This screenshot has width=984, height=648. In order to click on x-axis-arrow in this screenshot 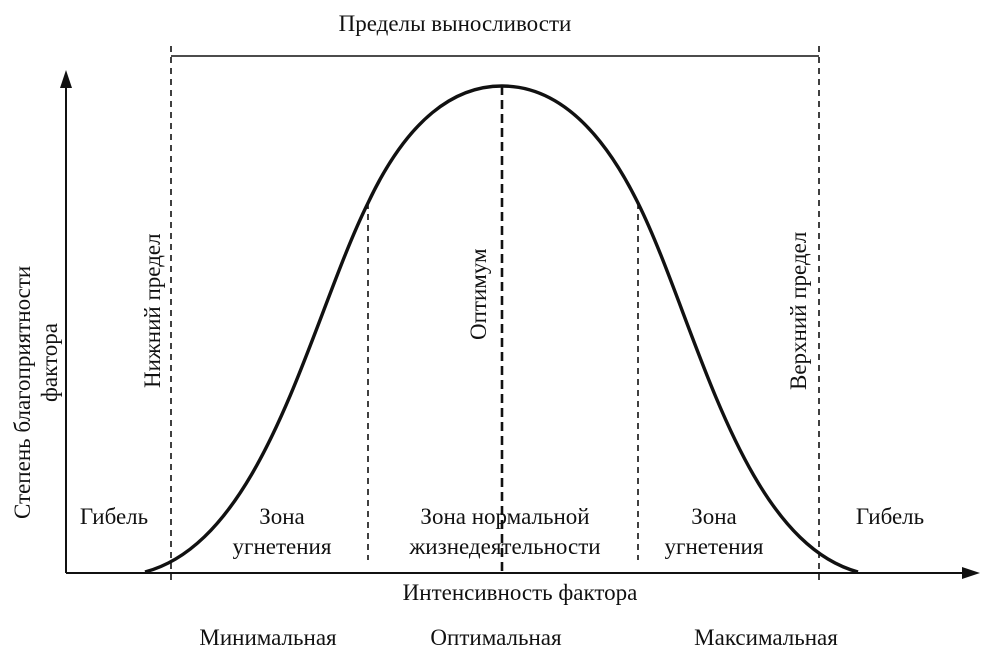, I will do `click(971, 573)`.